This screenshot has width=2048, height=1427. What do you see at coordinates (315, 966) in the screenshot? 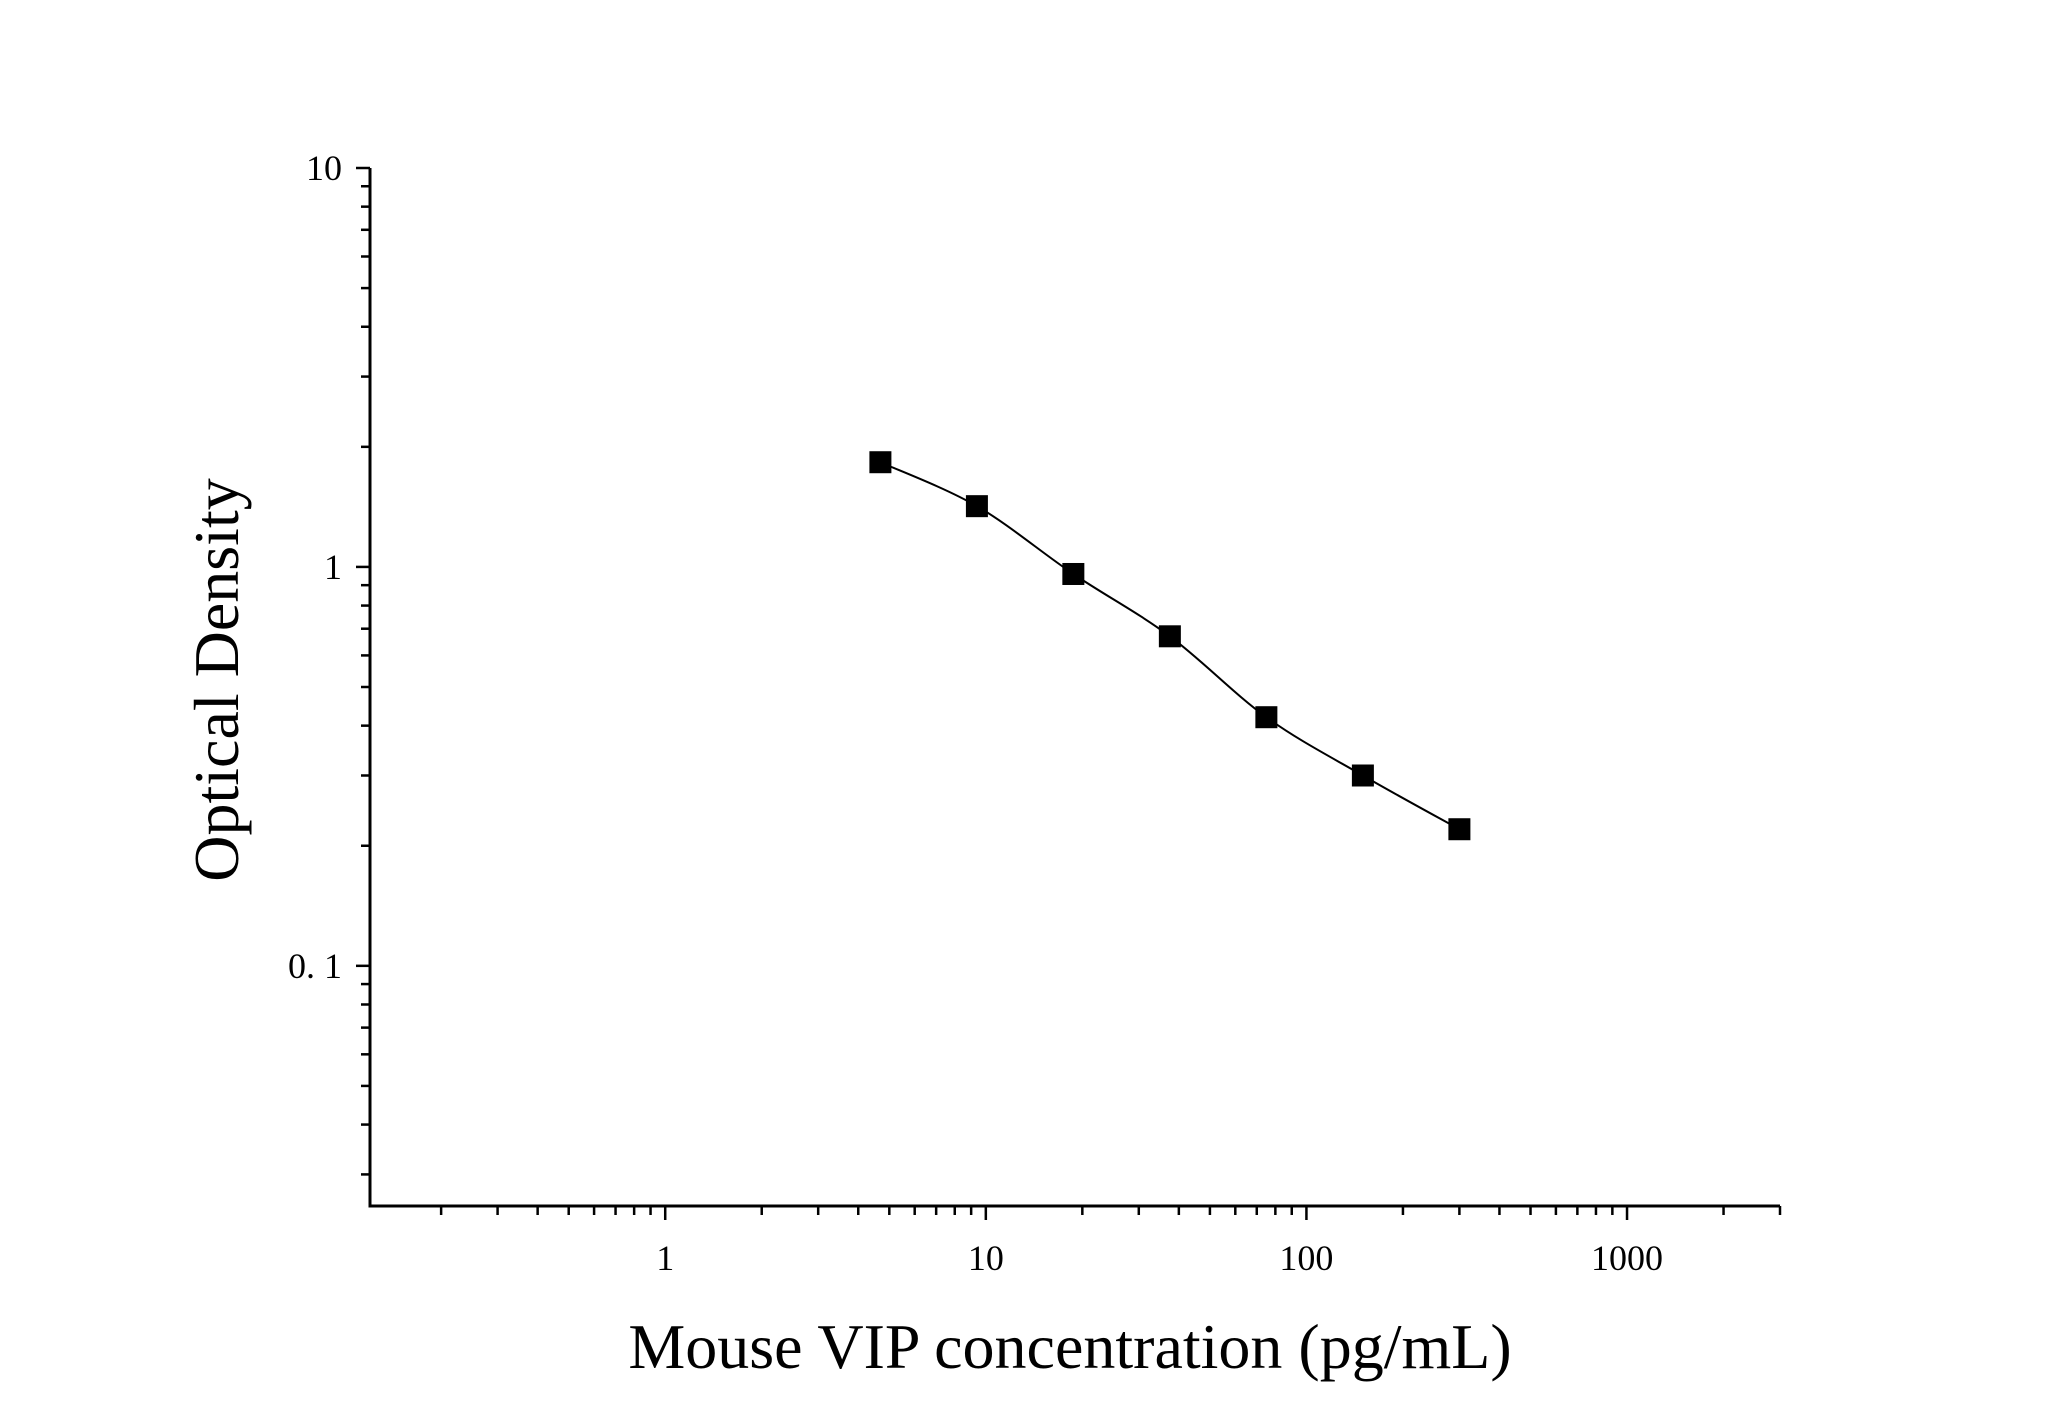
I see `y-tick-label: 0. 1` at bounding box center [315, 966].